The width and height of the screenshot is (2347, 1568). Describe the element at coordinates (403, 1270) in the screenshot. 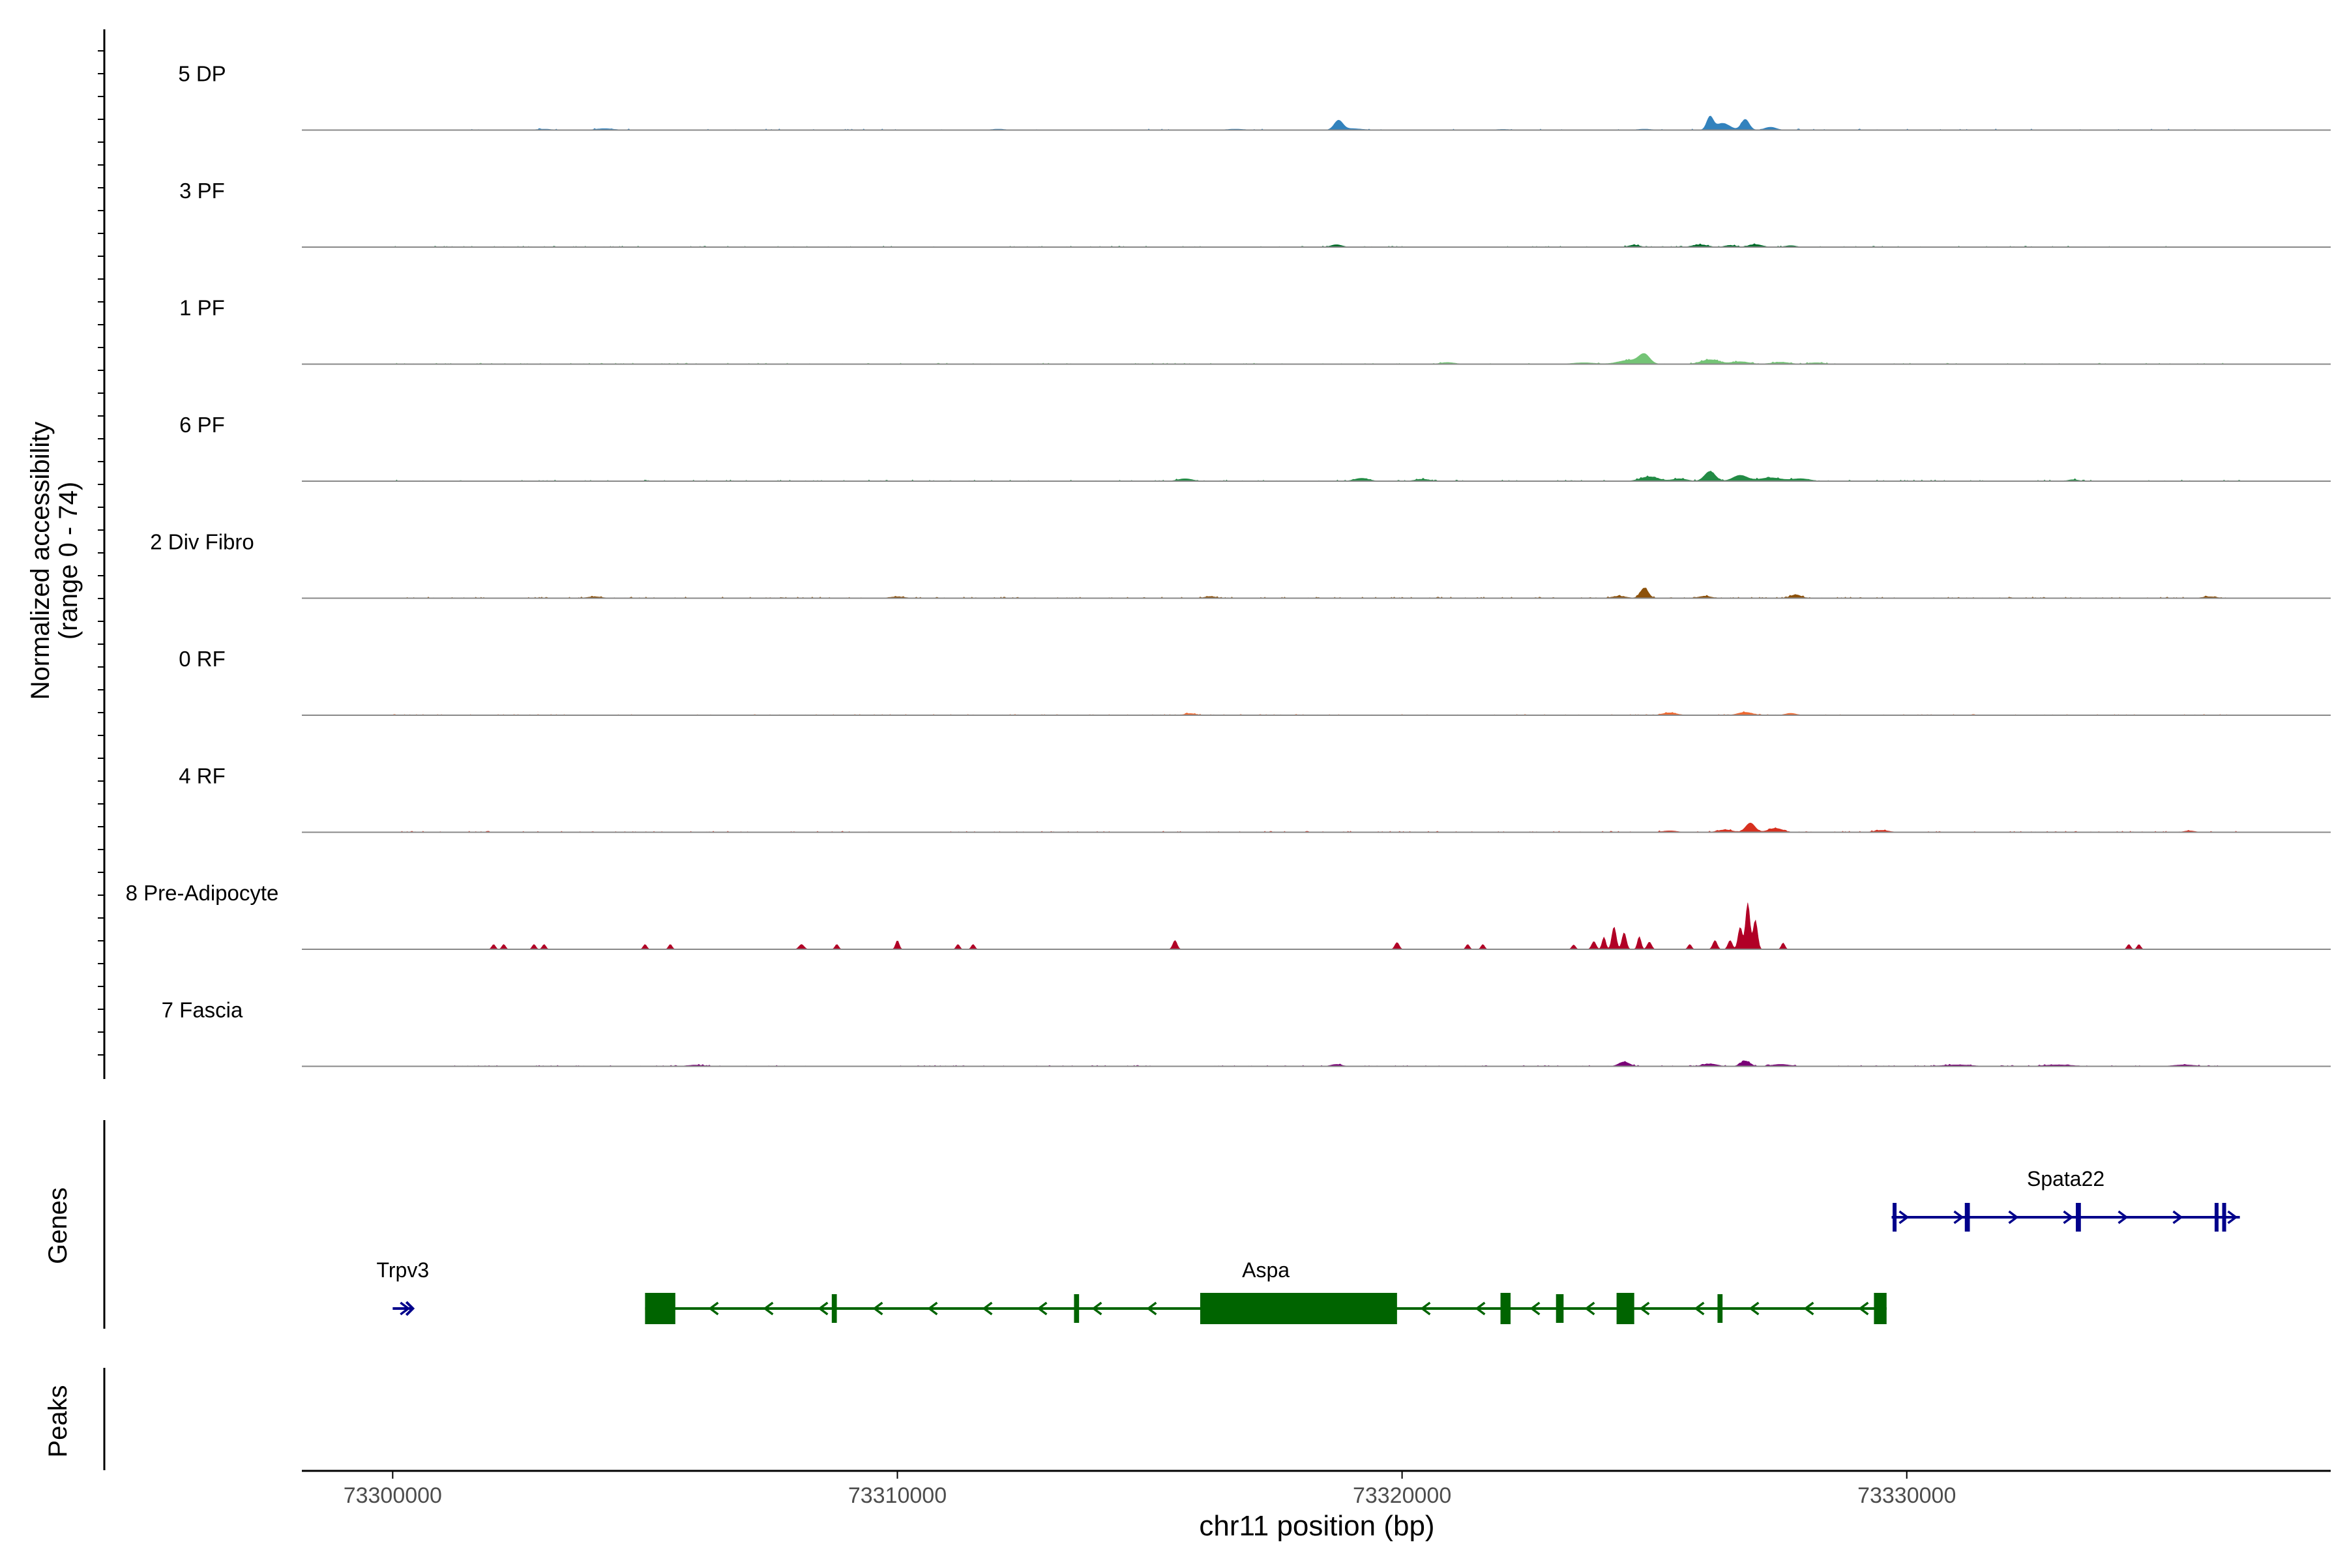

I see `gene-label: Trpv3` at that location.